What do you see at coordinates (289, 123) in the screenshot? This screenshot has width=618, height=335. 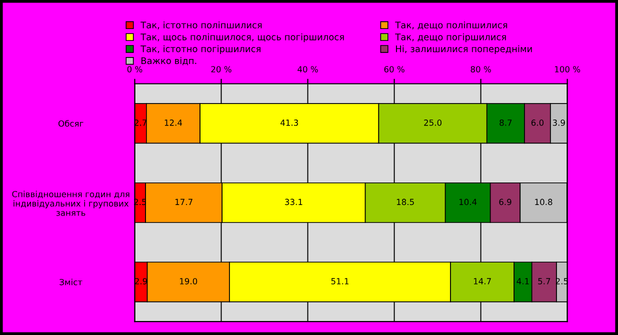 I see `data-label: 41.3` at bounding box center [289, 123].